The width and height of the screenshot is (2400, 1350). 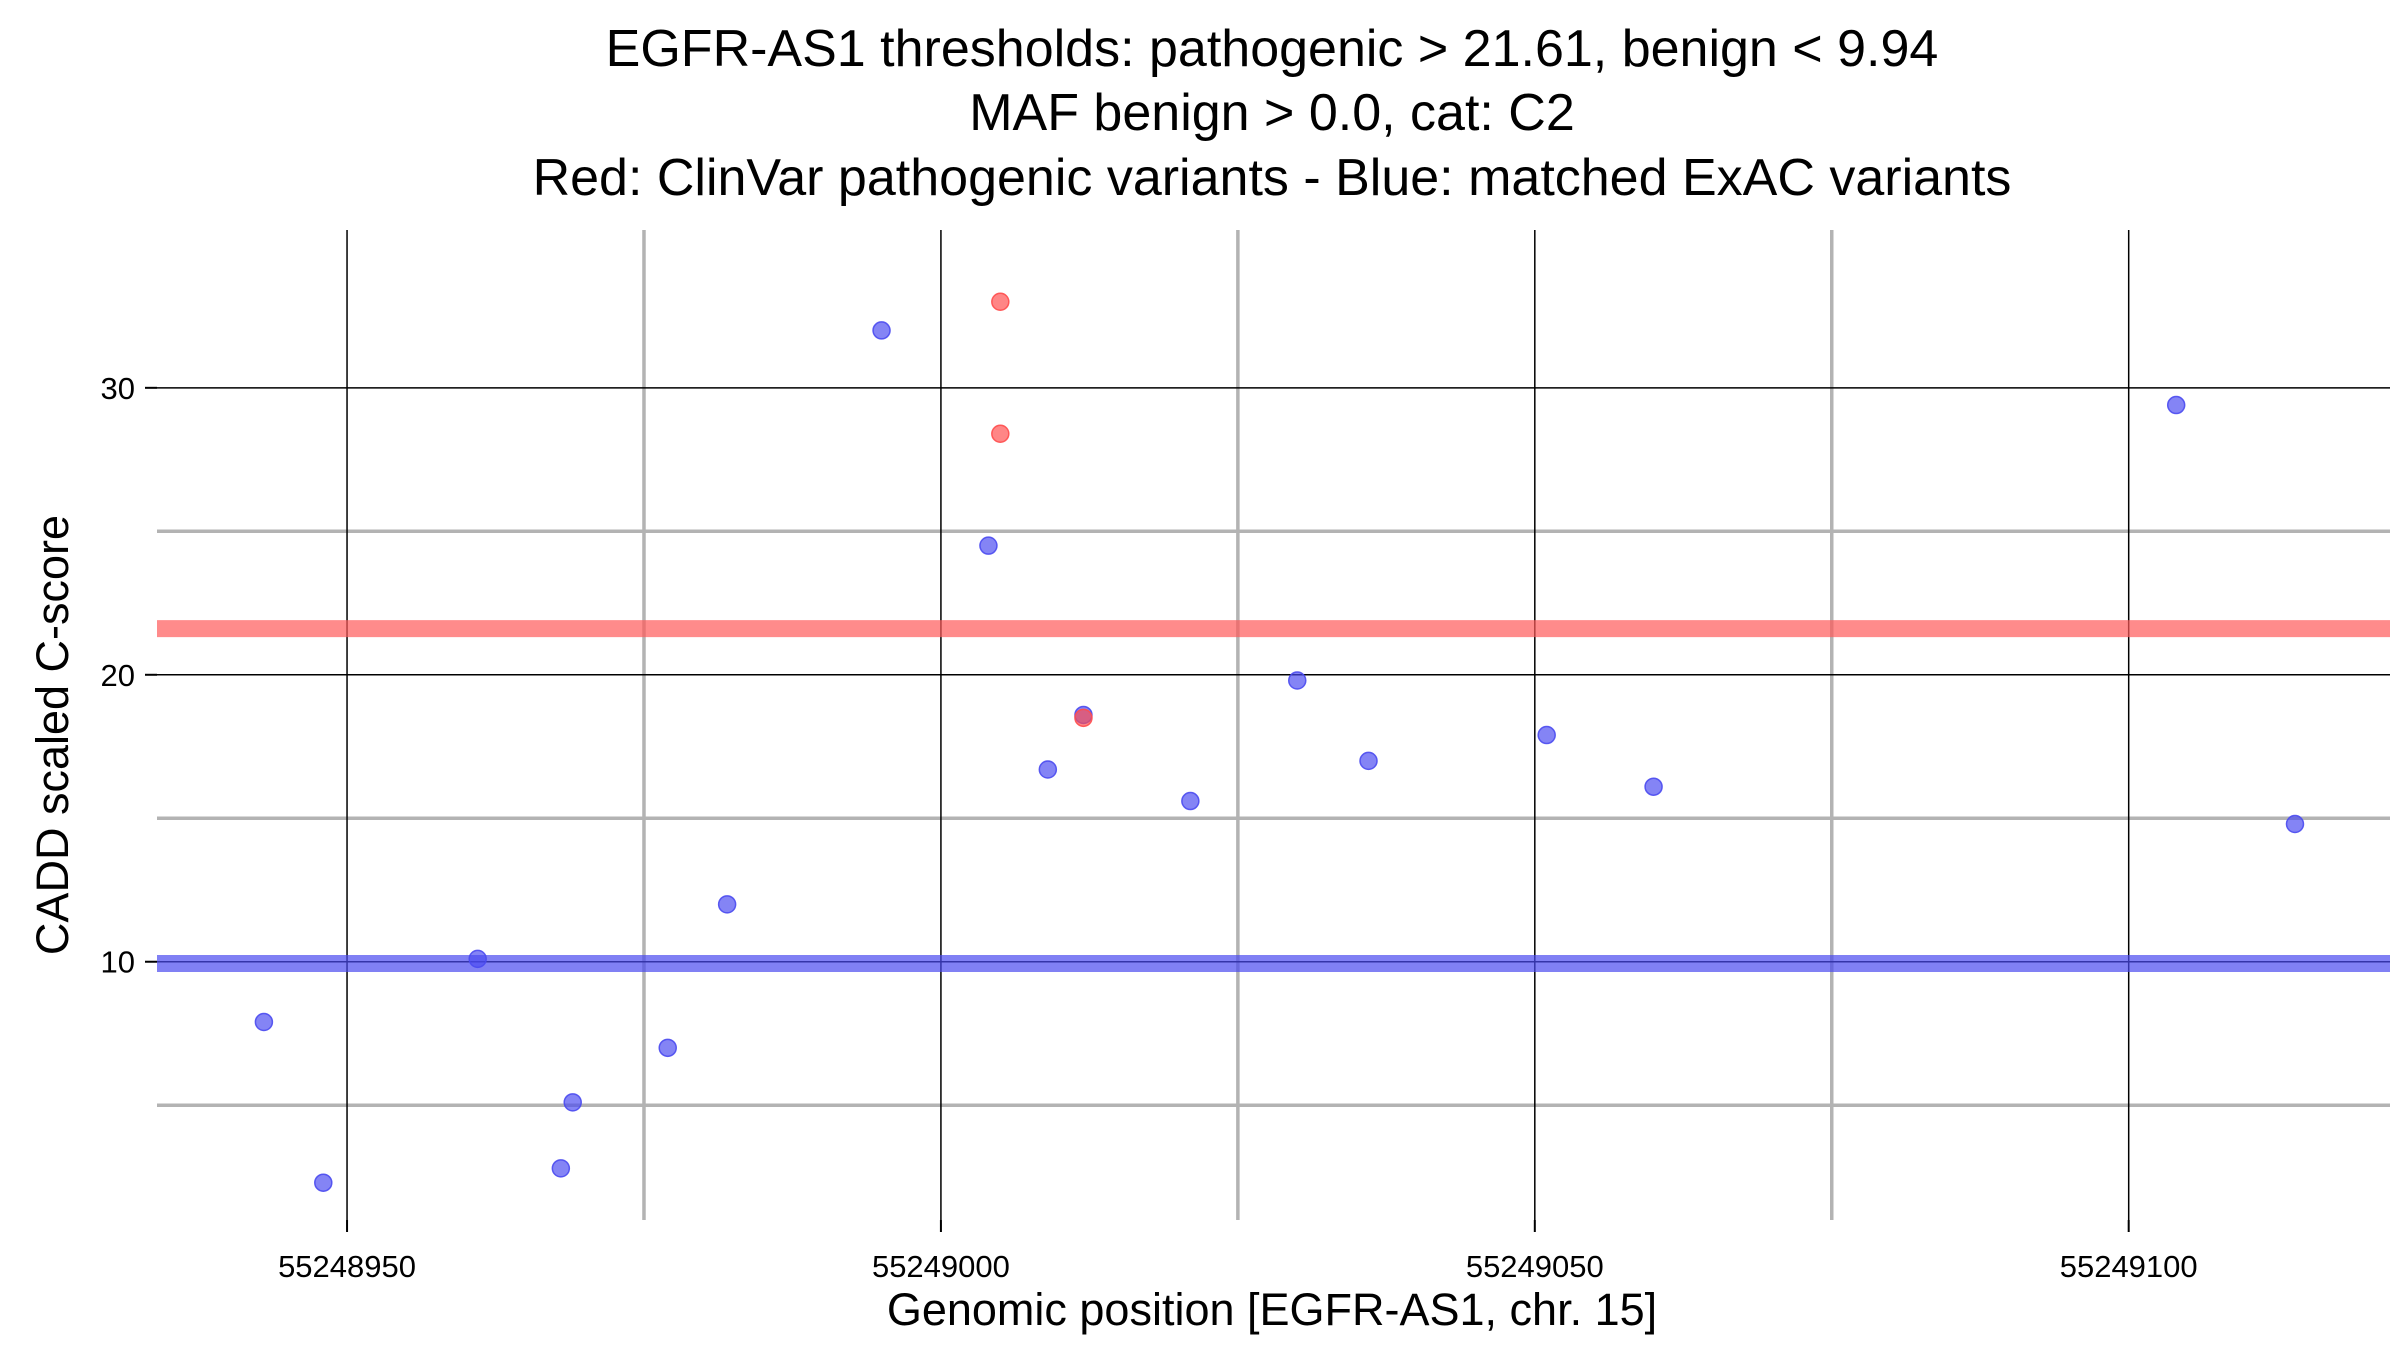 I want to click on y-axis: 10 20 30, so click(x=129, y=675).